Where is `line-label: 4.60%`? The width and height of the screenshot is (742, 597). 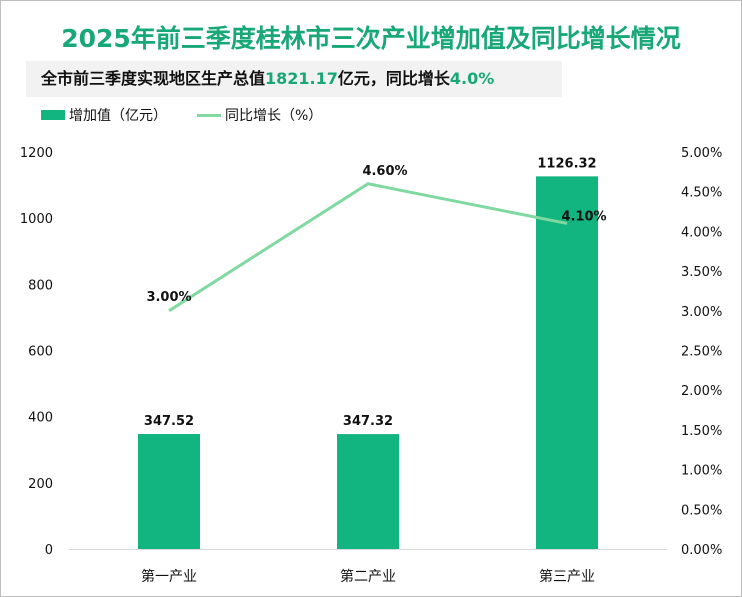 line-label: 4.60% is located at coordinates (384, 171).